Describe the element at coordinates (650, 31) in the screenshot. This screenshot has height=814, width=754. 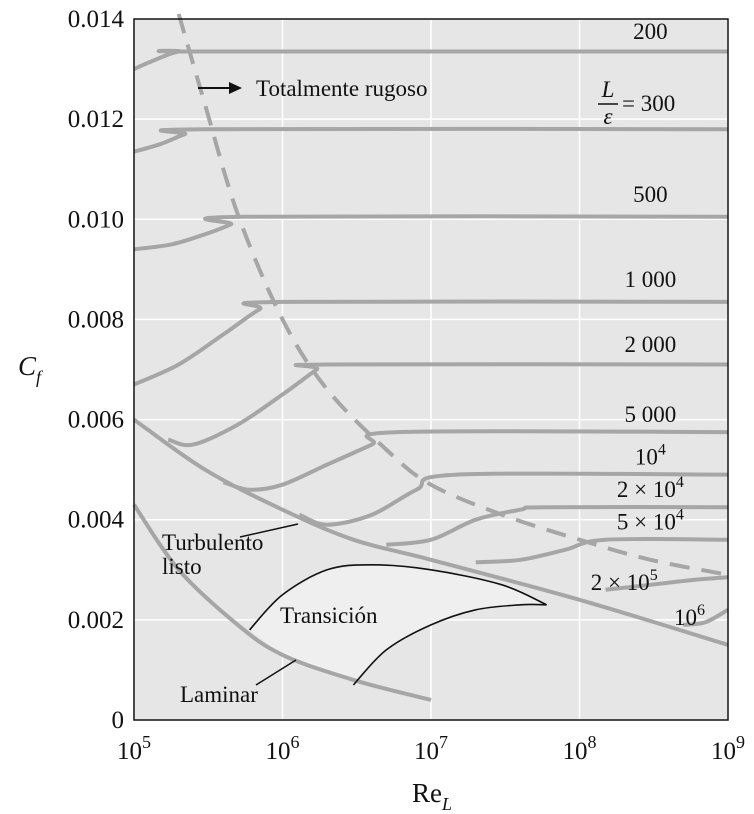
I see `curve-label-200: 200` at that location.